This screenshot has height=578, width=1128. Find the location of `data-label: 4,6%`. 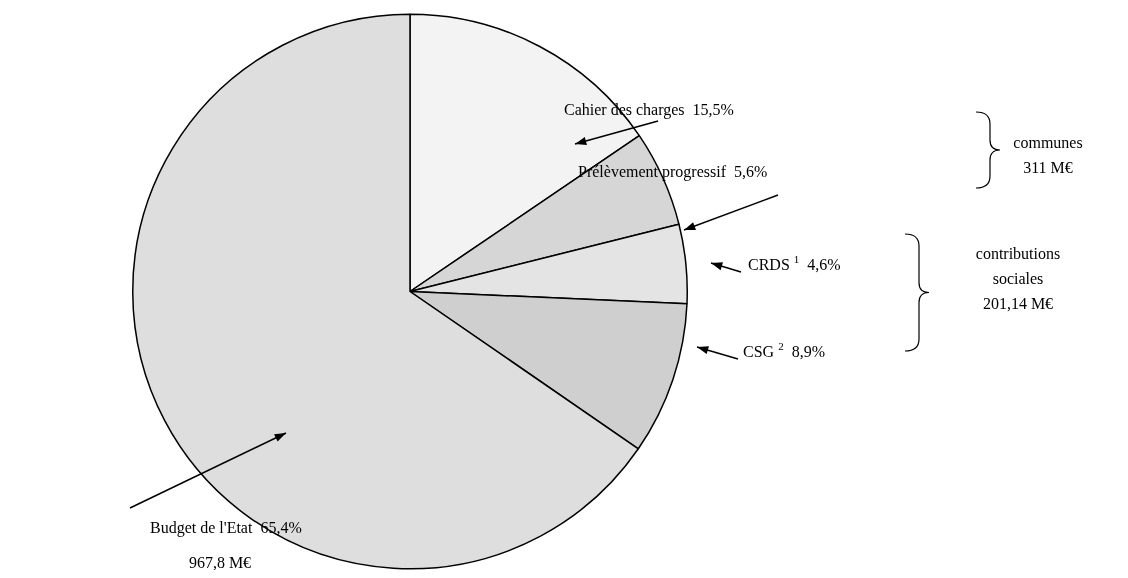

data-label: 4,6% is located at coordinates (824, 264).